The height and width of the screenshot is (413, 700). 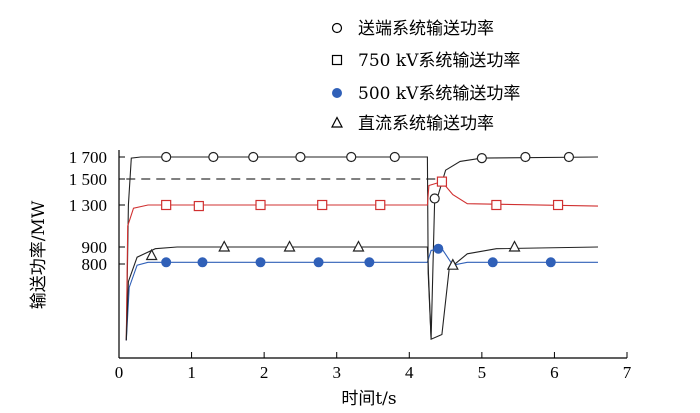 I want to click on x-tick-label: 0, so click(x=119, y=372).